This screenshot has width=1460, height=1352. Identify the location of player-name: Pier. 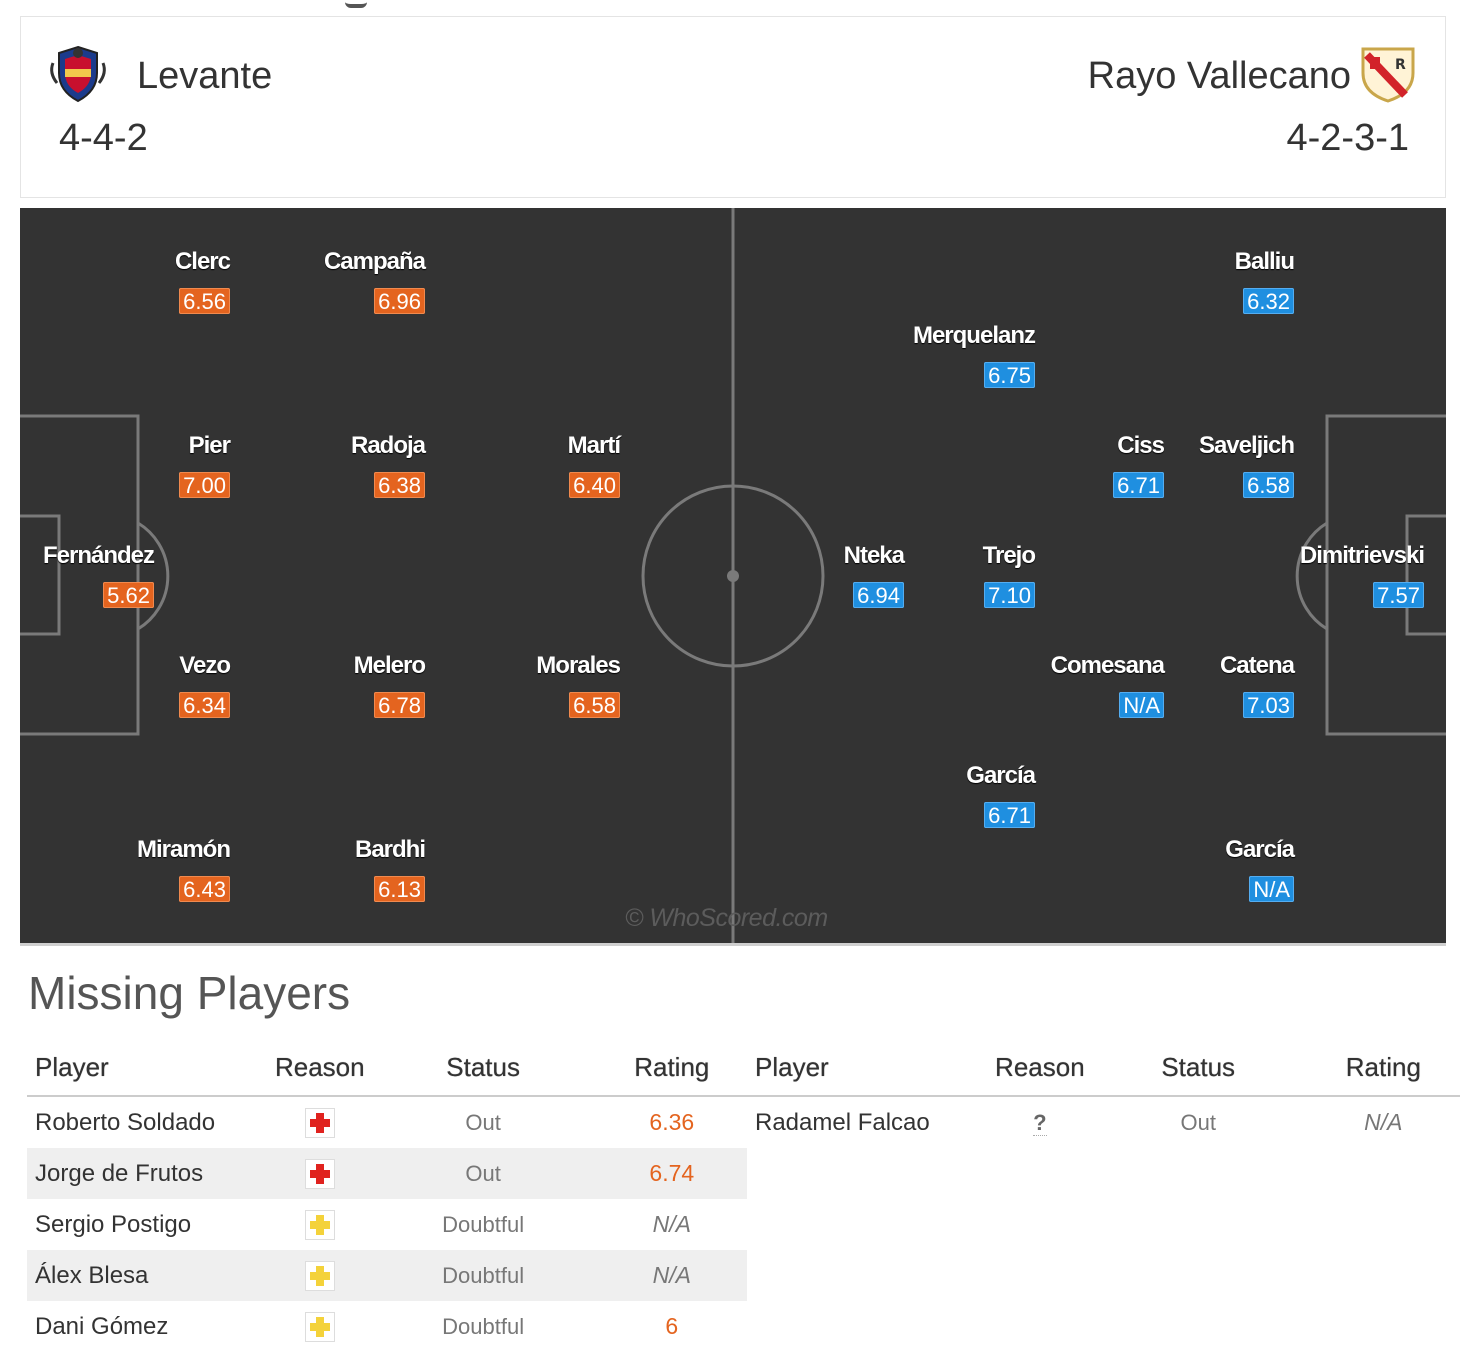
(209, 445).